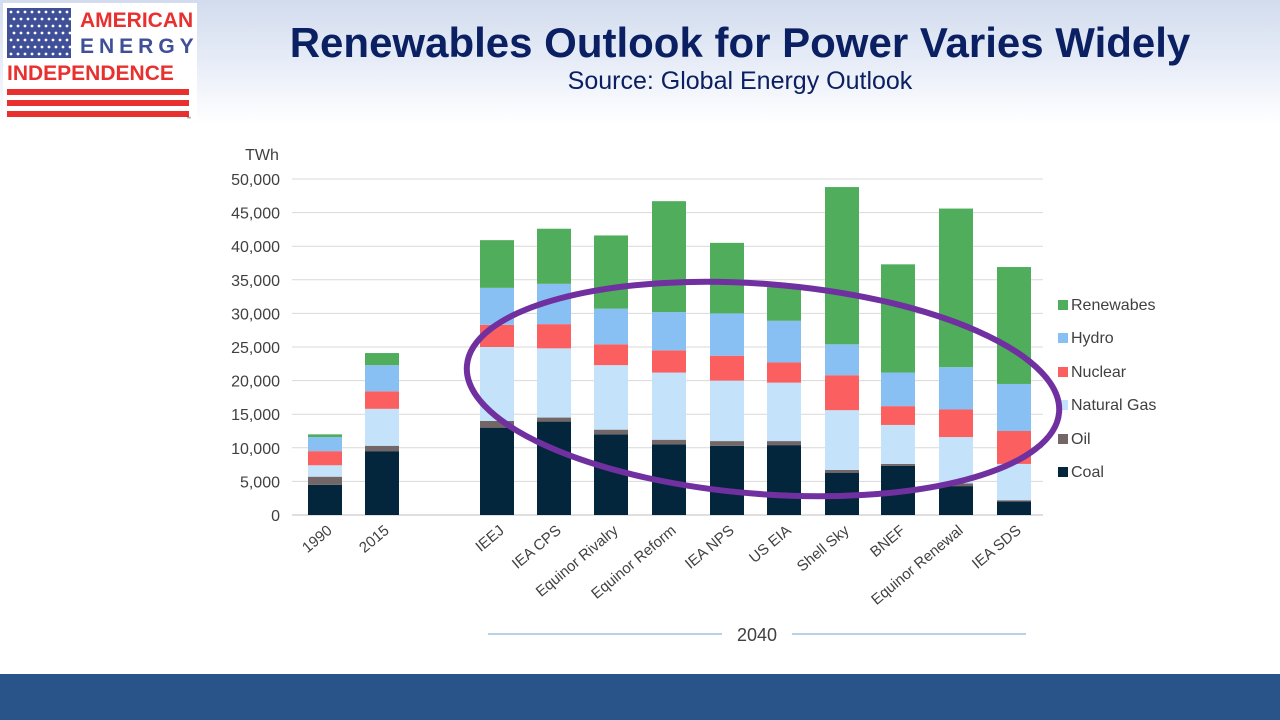  I want to click on y-tick-label: 25,000, so click(255, 348).